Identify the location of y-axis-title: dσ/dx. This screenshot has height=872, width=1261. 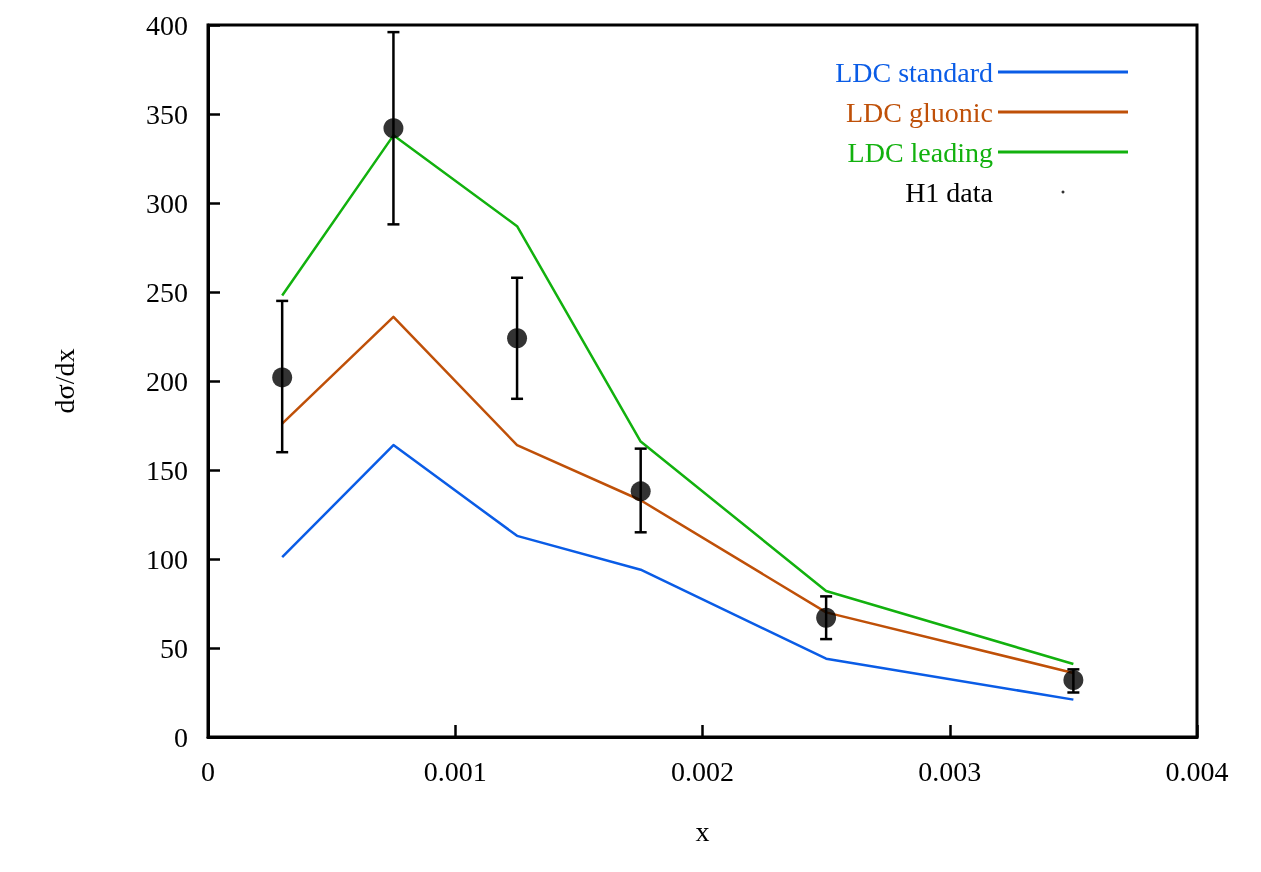
(64, 381).